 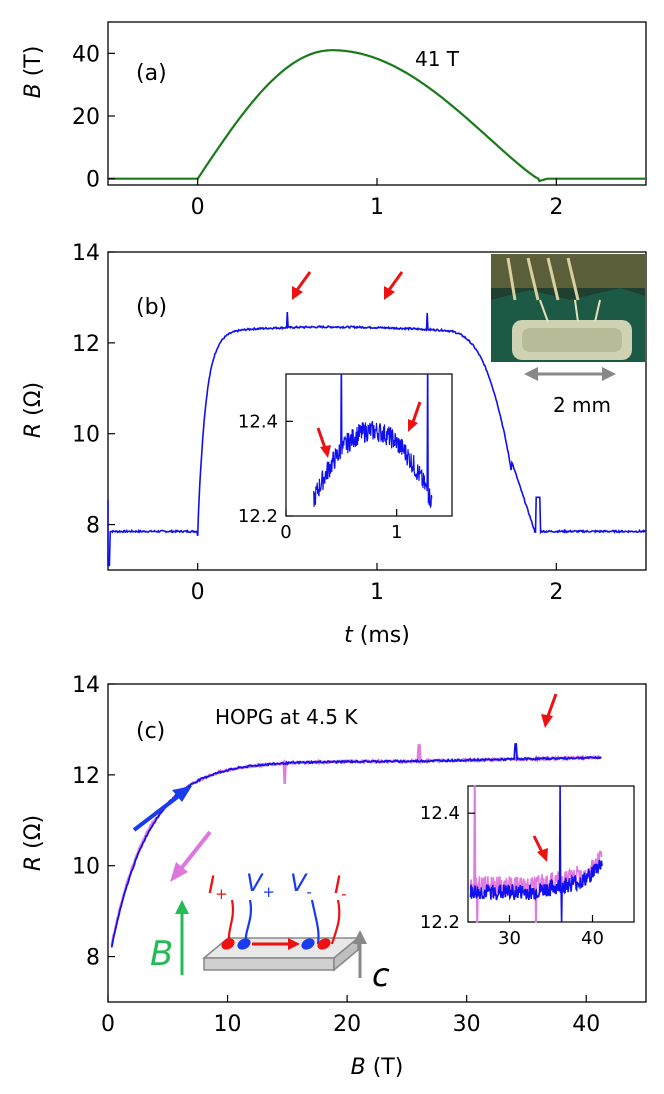 I want to click on schematic-field-label: B, so click(x=161, y=954).